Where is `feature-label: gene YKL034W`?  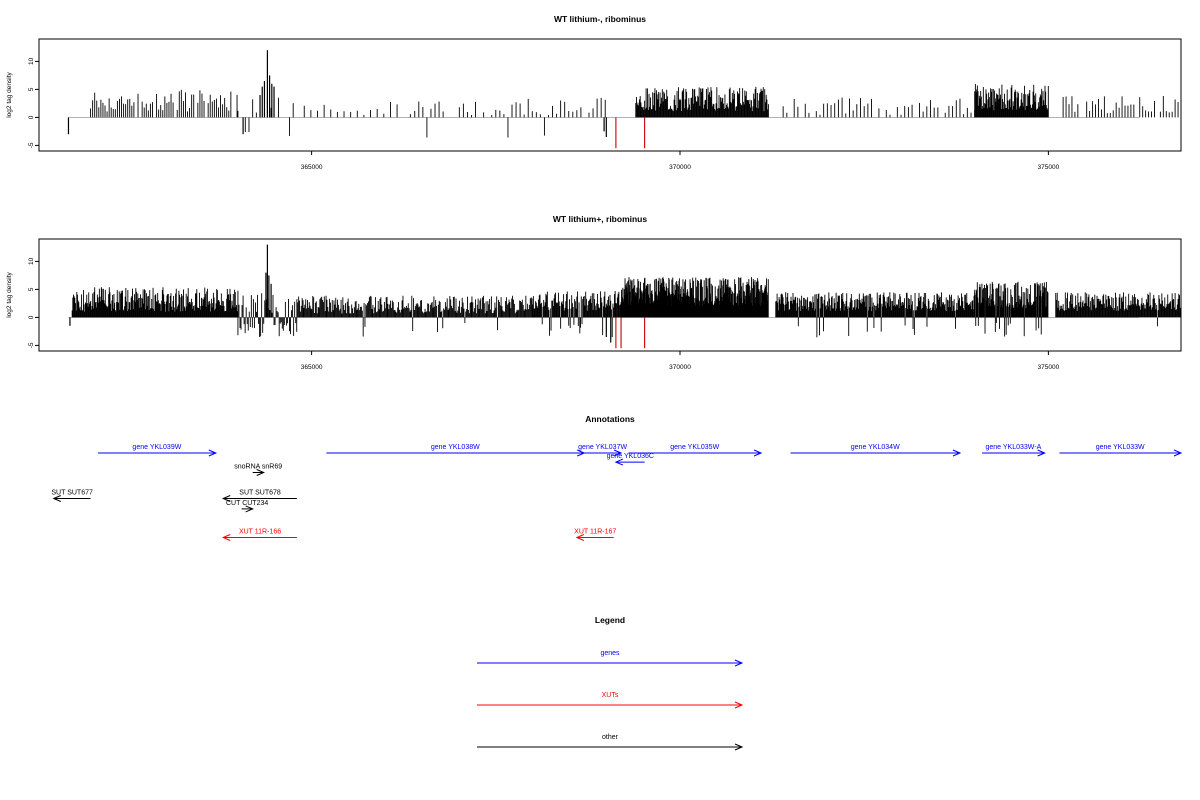
feature-label: gene YKL034W is located at coordinates (875, 447).